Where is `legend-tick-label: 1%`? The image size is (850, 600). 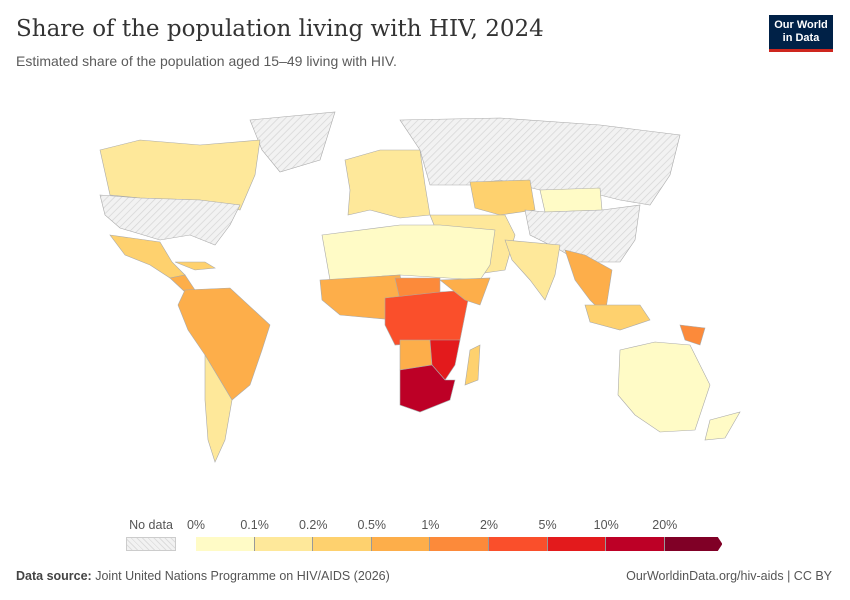 legend-tick-label: 1% is located at coordinates (430, 525).